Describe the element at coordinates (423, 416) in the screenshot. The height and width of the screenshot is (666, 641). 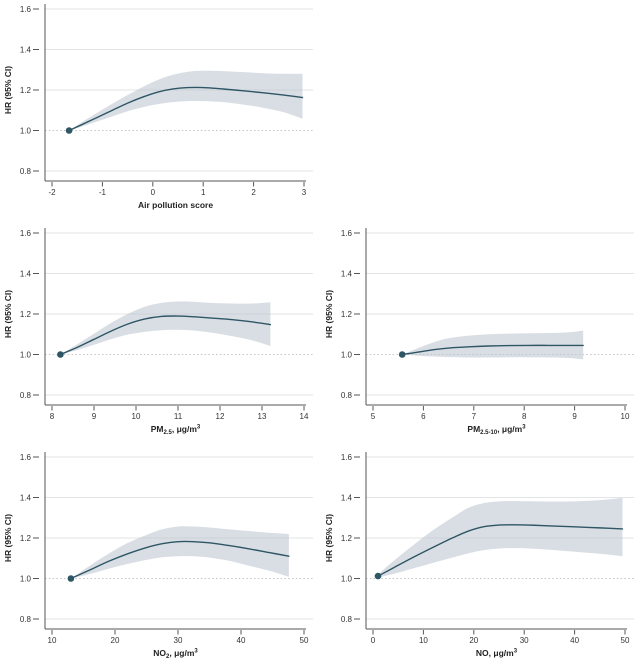
I see `x-tick-label: 6` at that location.